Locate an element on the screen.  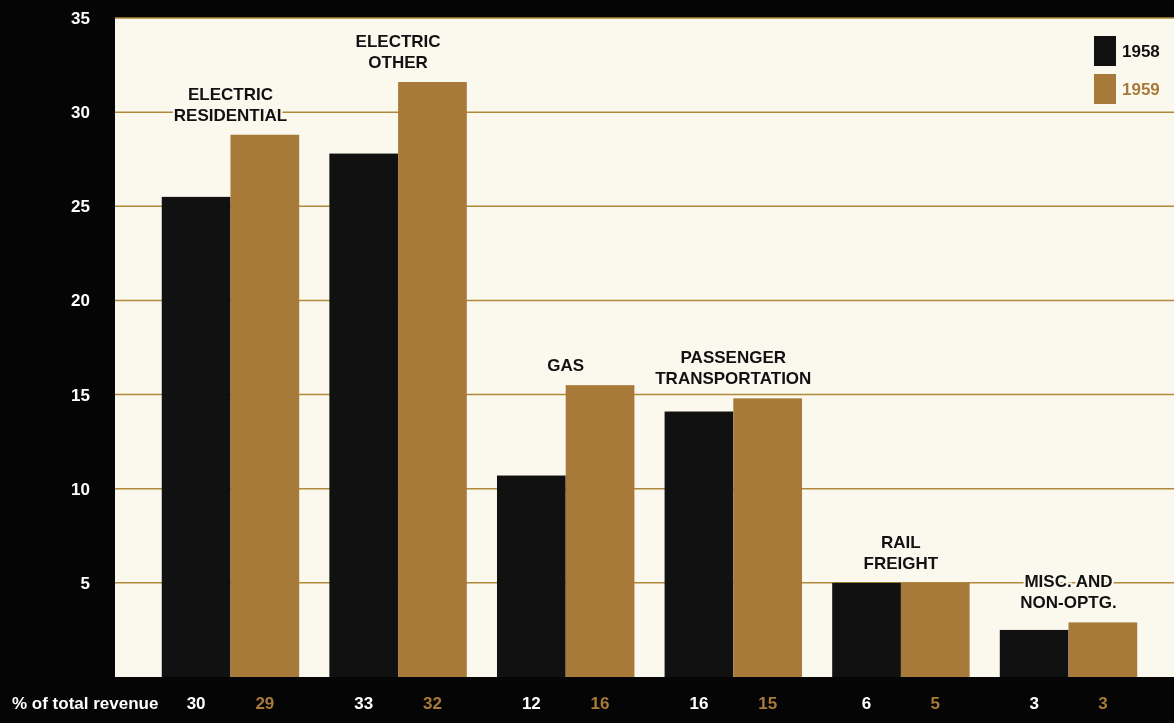
x-tick-label: RAIL FREIGHT is located at coordinates (901, 552).